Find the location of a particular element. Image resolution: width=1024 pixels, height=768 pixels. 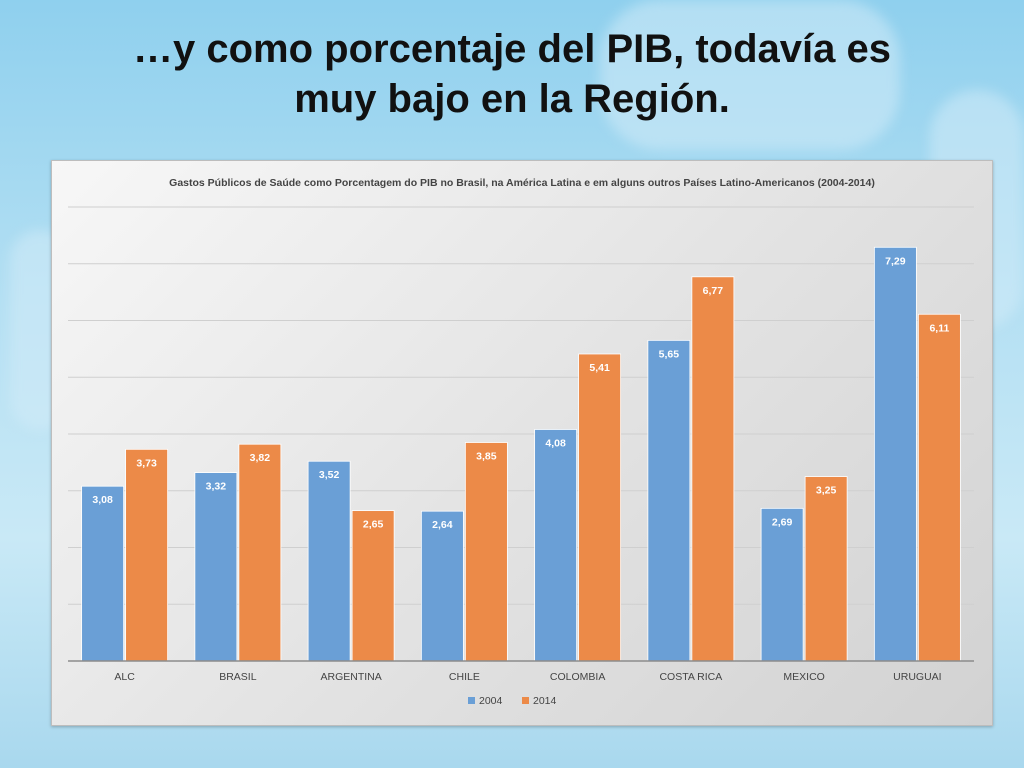

bar-2014-argentina is located at coordinates (373, 586).